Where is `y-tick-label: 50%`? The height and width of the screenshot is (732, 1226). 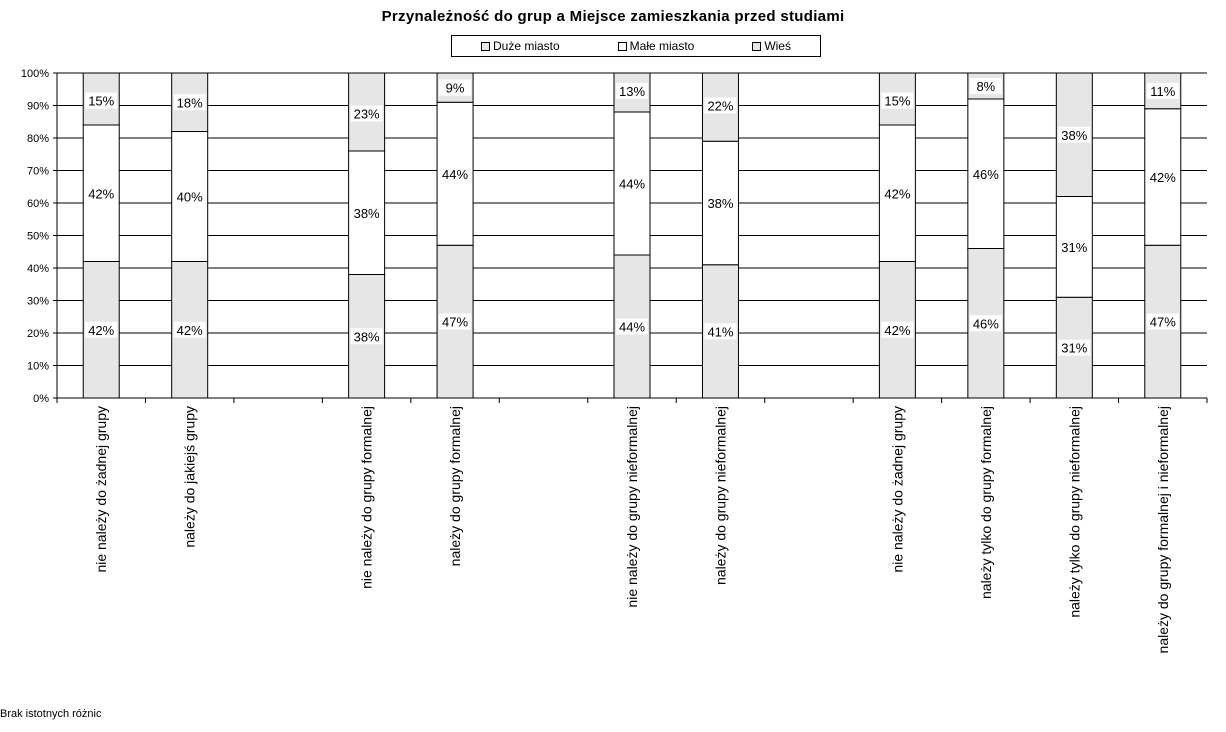 y-tick-label: 50% is located at coordinates (38, 237).